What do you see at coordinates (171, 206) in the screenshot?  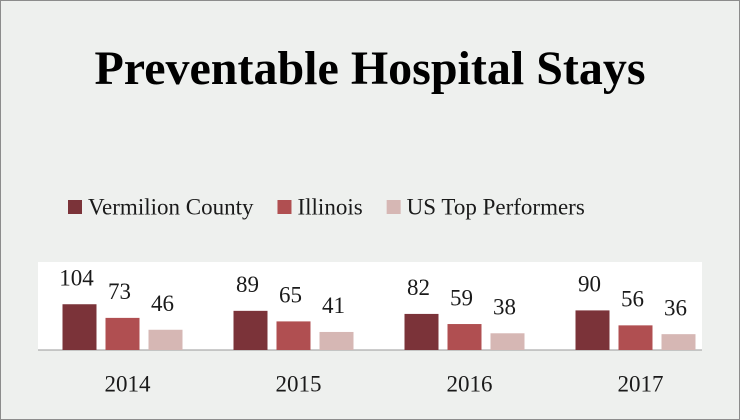 I see `legend-label: Vermilion County` at bounding box center [171, 206].